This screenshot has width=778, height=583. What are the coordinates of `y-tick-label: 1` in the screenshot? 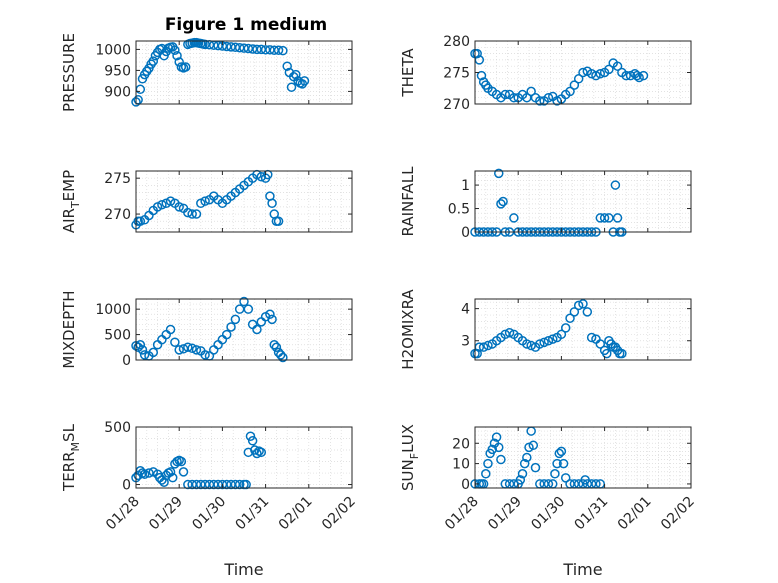 It's located at (465, 186).